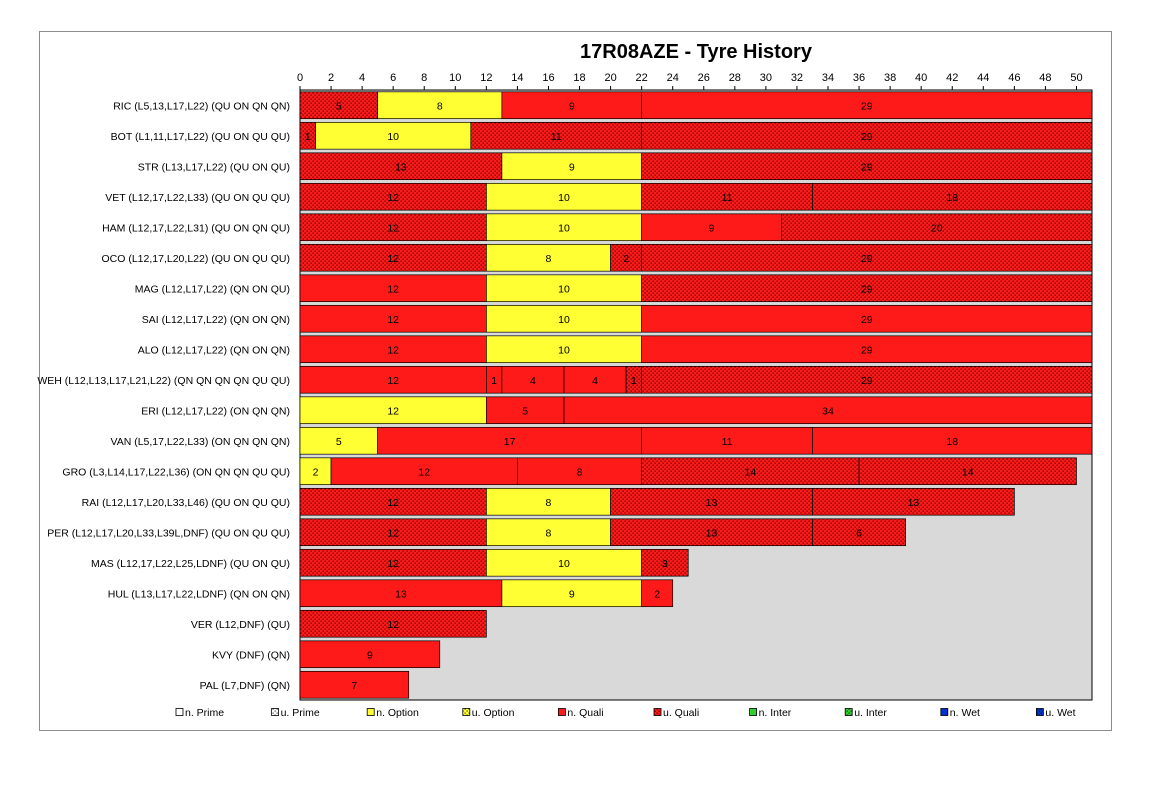 The image size is (1155, 788). What do you see at coordinates (828, 78) in the screenshot?
I see `x-tick-label: 34` at bounding box center [828, 78].